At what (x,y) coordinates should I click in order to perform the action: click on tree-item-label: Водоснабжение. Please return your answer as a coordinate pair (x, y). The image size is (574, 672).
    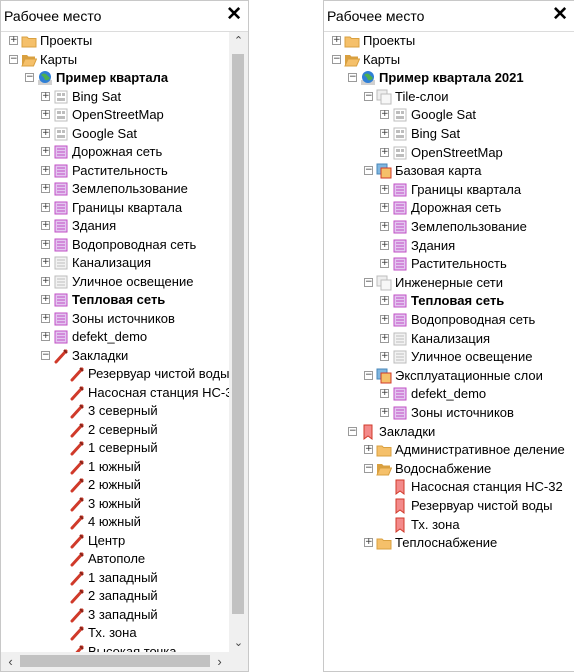
    Looking at the image, I should click on (443, 468).